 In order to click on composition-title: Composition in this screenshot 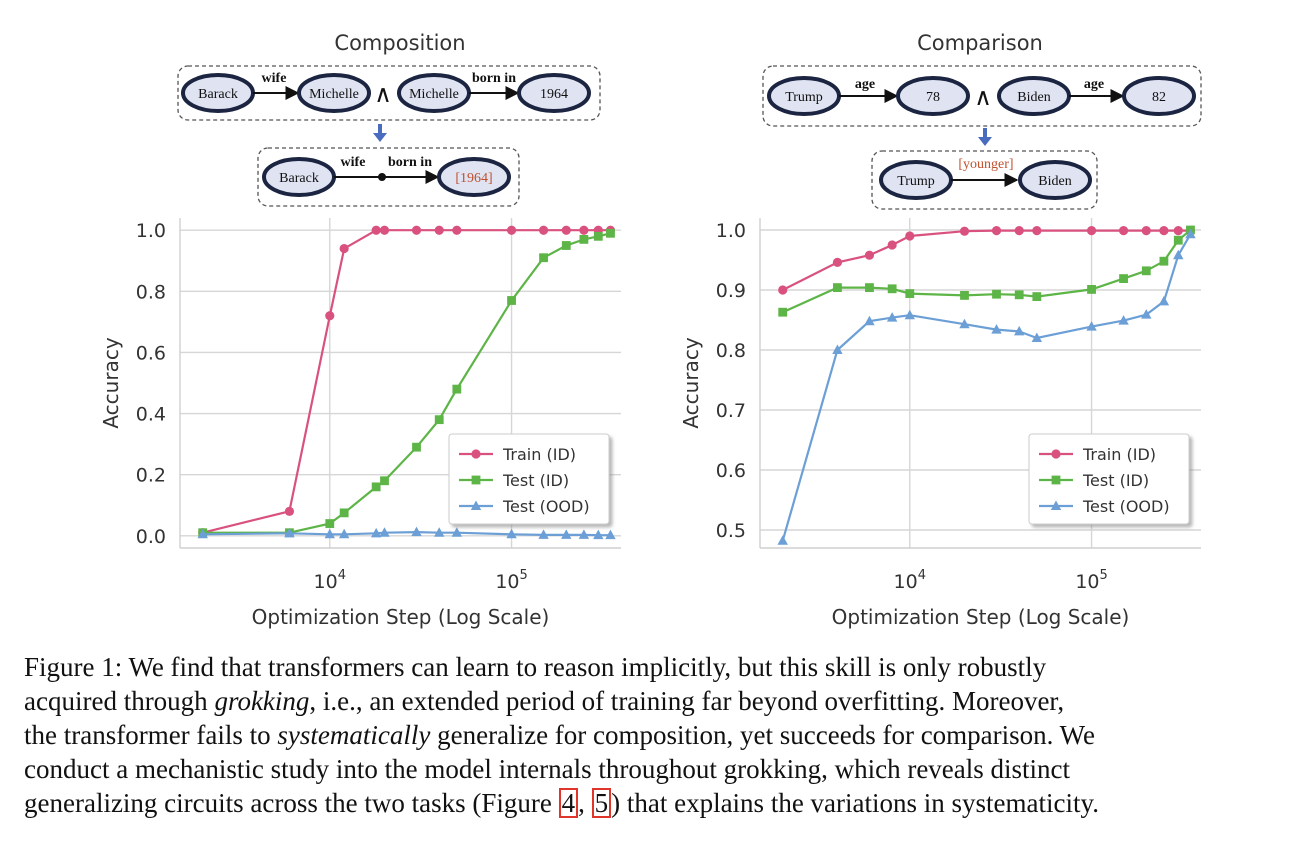, I will do `click(399, 43)`.